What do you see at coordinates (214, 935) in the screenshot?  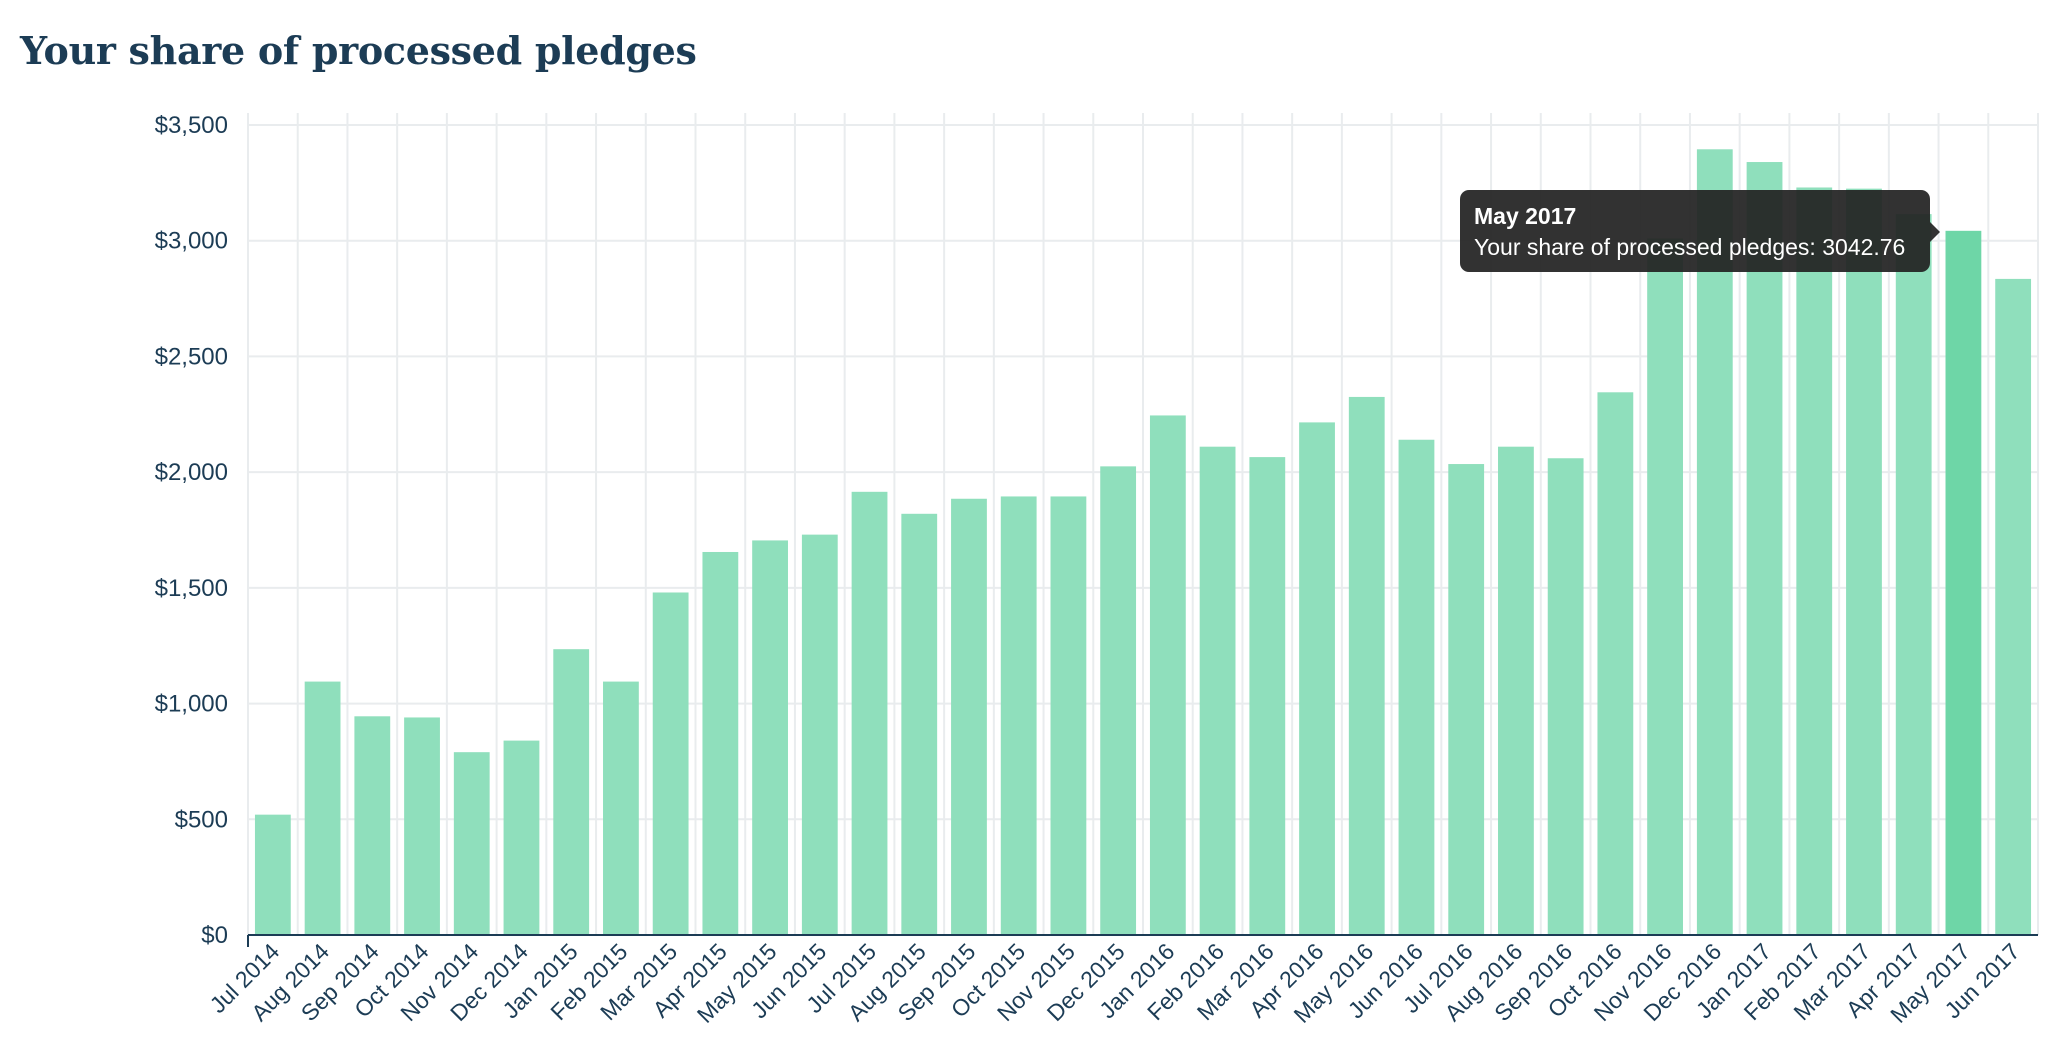 I see `y-tick-label: $0` at bounding box center [214, 935].